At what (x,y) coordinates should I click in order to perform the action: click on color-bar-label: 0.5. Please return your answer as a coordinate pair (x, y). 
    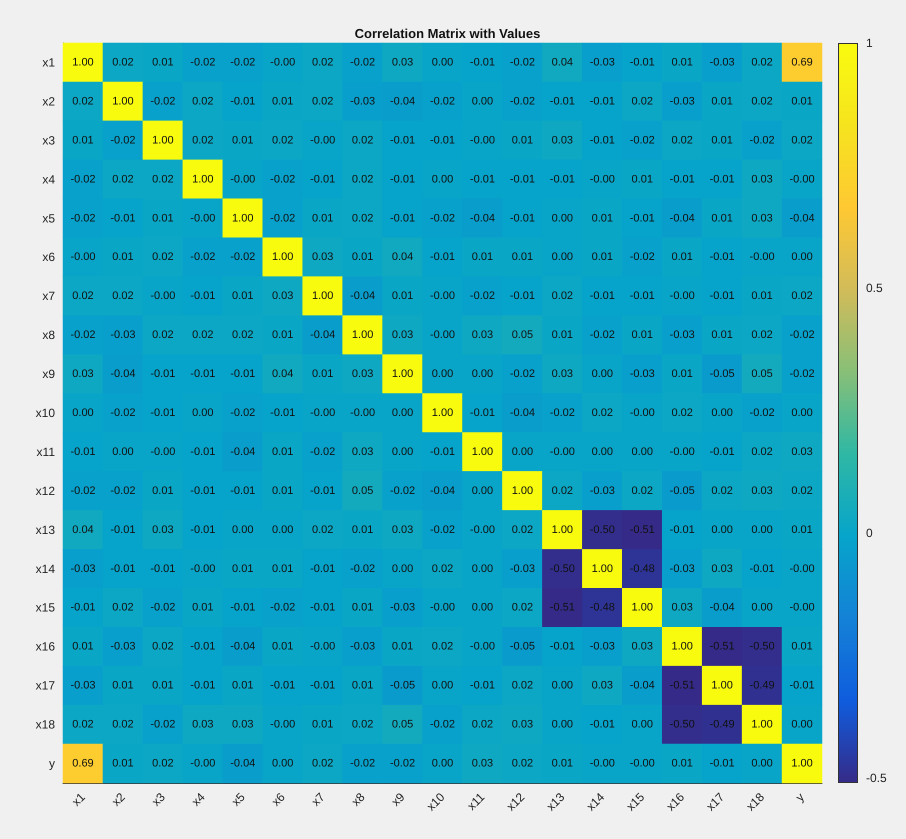
    Looking at the image, I should click on (875, 288).